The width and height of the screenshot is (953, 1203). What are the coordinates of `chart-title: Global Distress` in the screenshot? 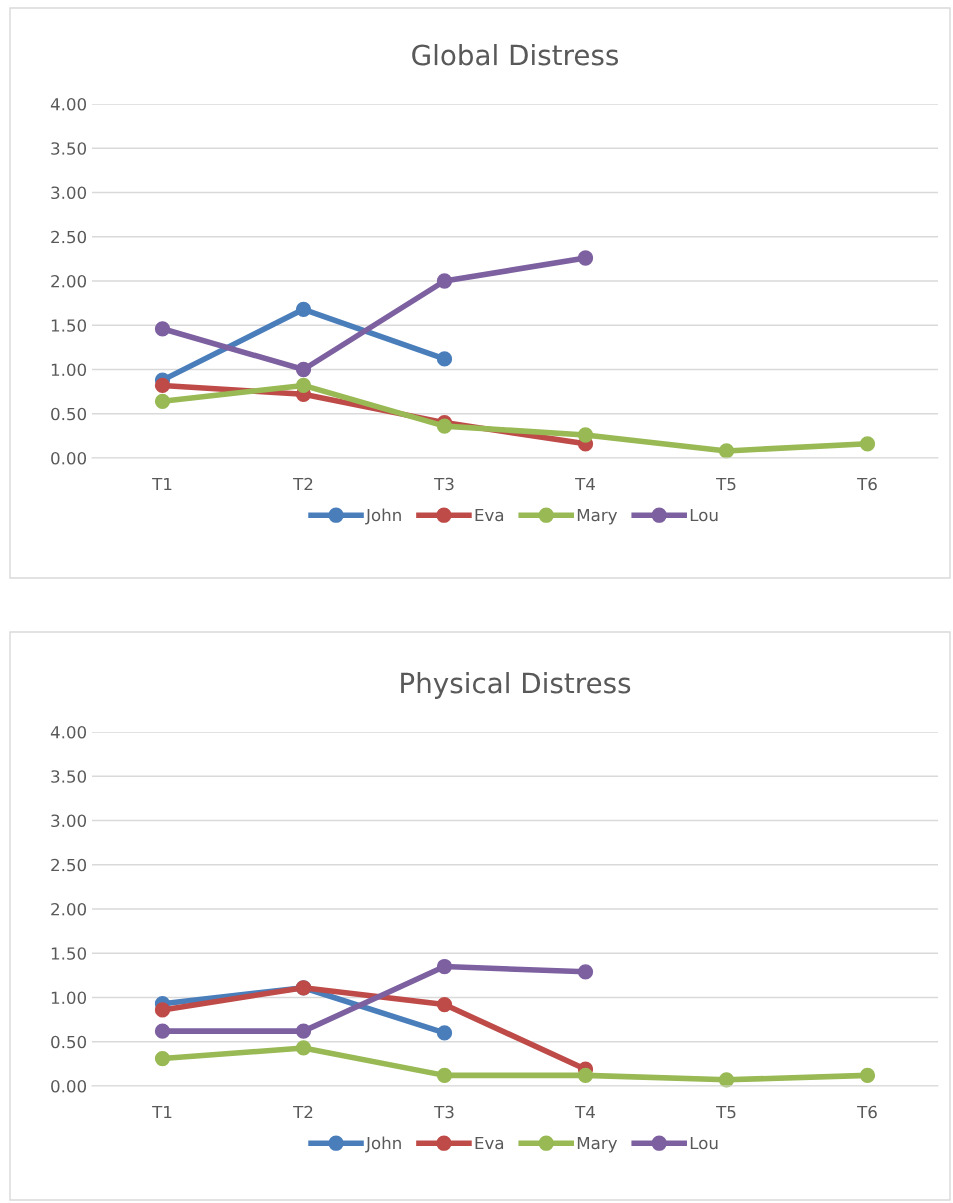 It's located at (515, 55).